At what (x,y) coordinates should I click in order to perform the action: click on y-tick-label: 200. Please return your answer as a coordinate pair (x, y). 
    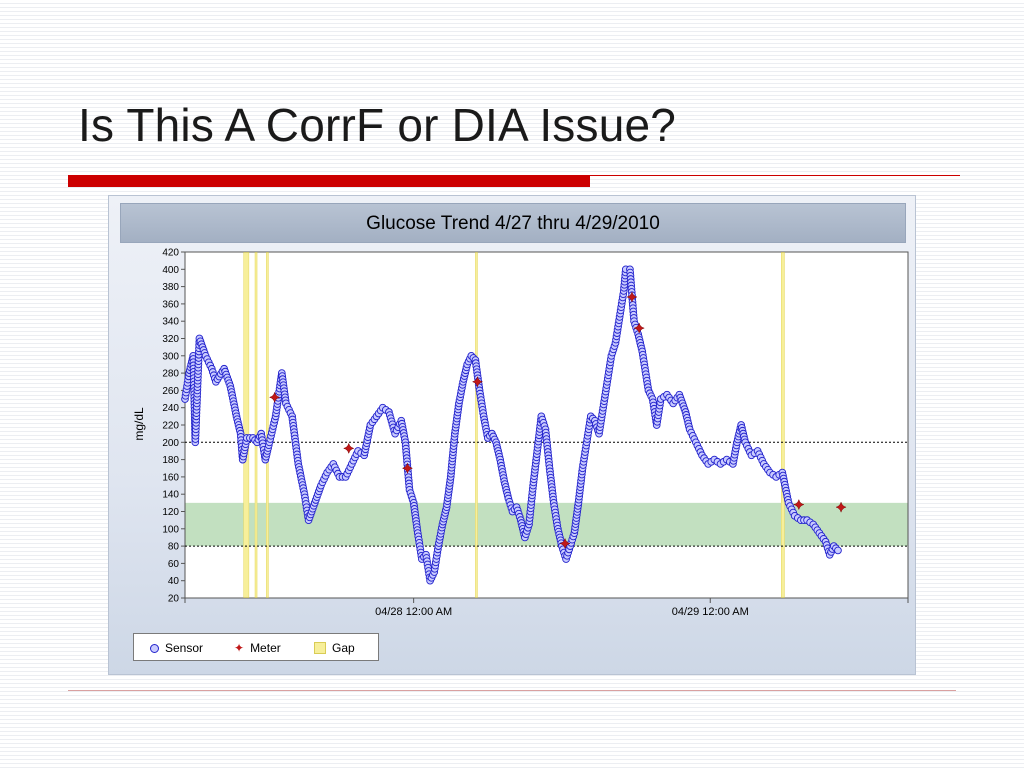
    Looking at the image, I should click on (170, 443).